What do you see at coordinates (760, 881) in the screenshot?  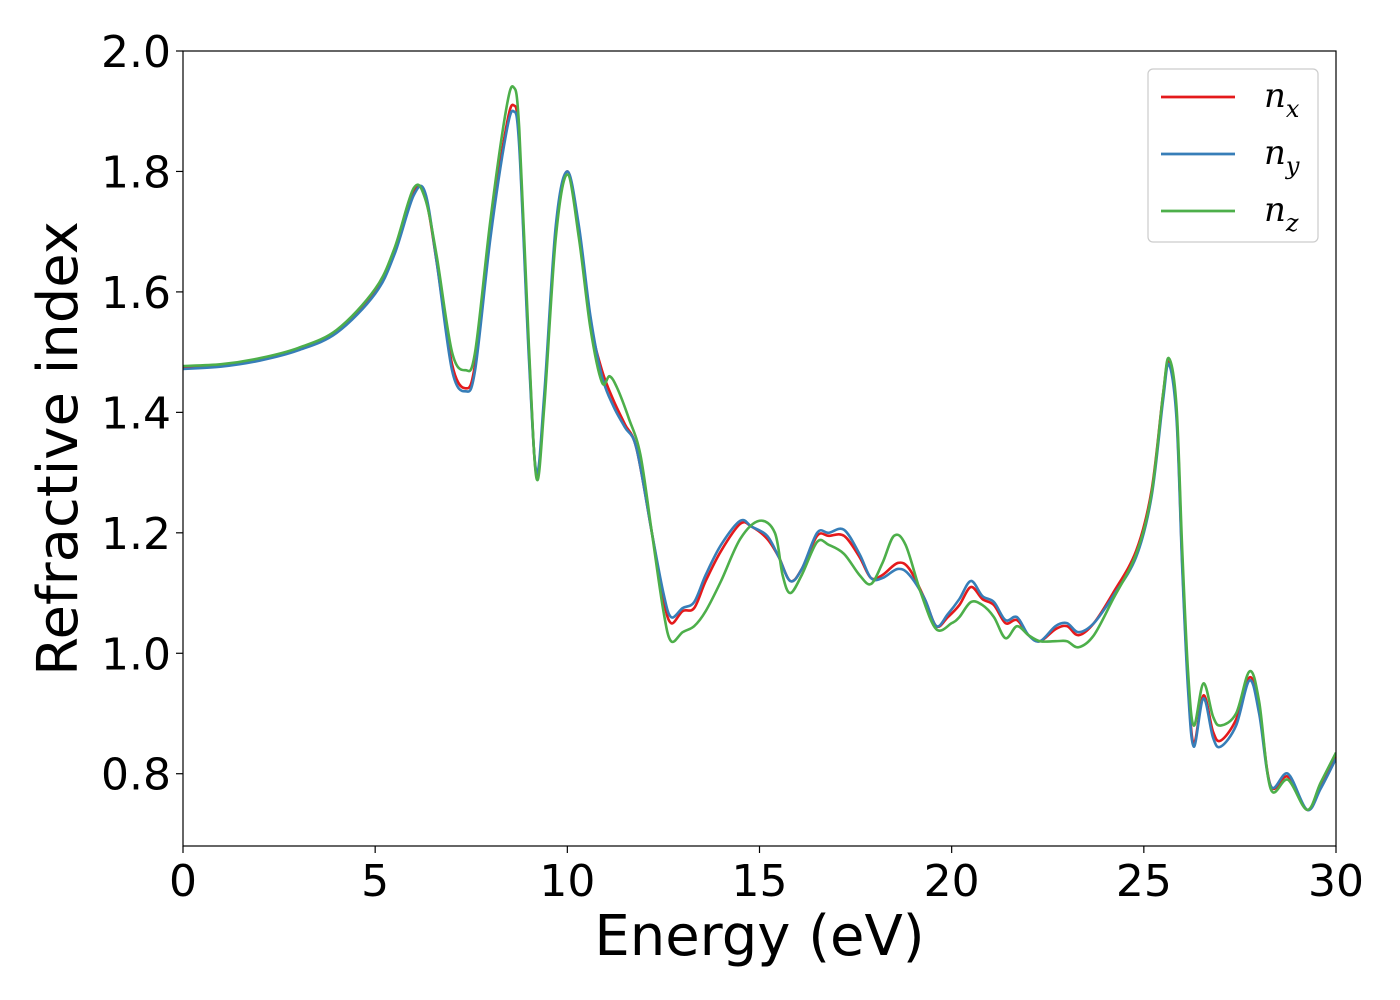 I see `x-tick-label: 15` at bounding box center [760, 881].